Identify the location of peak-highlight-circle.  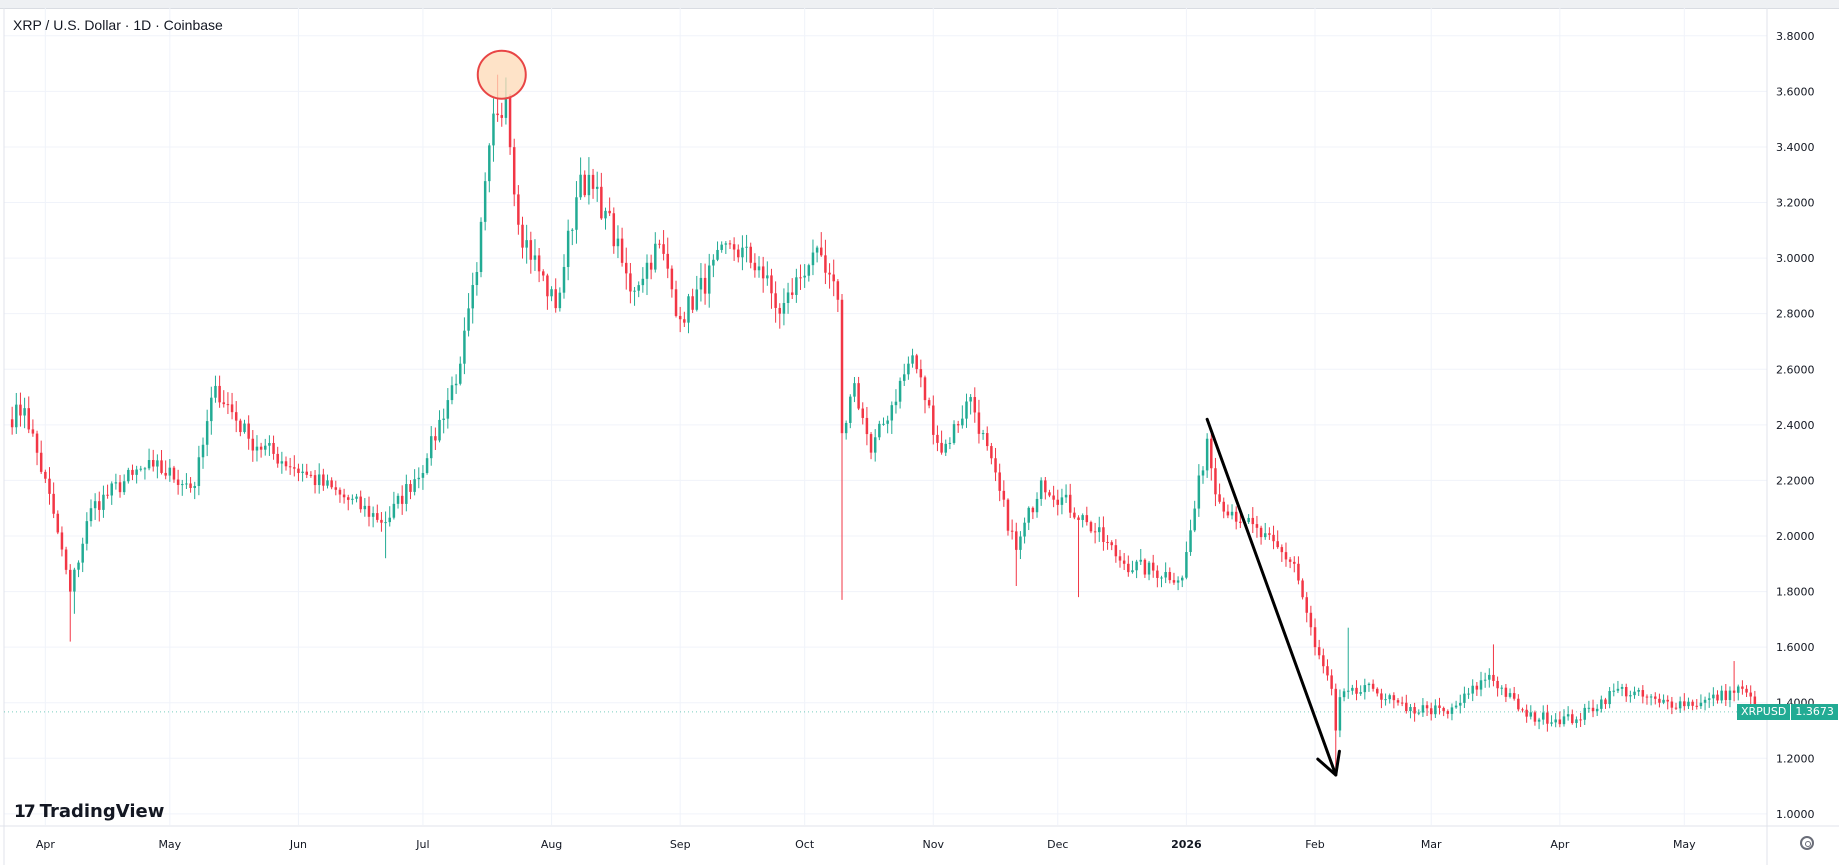
(501, 74).